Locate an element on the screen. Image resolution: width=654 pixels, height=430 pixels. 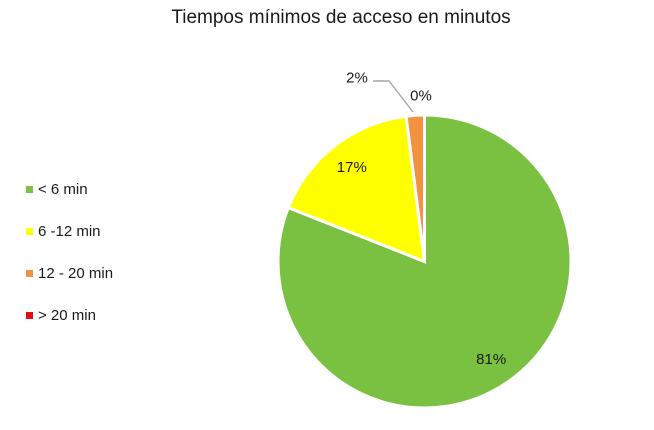
legend-item-over-20-min: > 20 min is located at coordinates (69, 315).